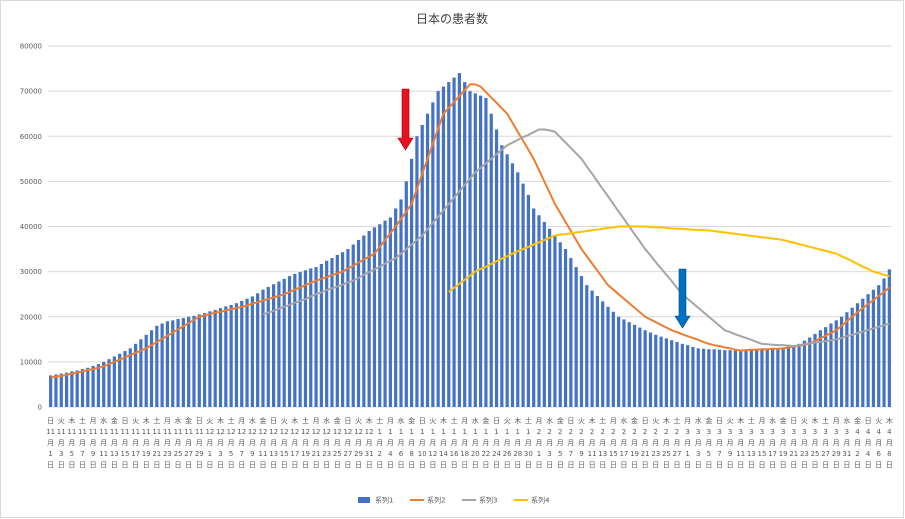 This screenshot has height=519, width=905. What do you see at coordinates (708, 420) in the screenshot?
I see `x-tick-label-part: 金` at bounding box center [708, 420].